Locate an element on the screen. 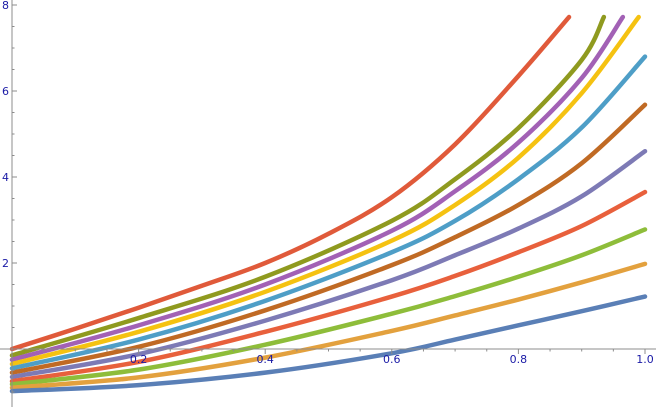 The image size is (658, 407). y-tick-label: 4 is located at coordinates (5, 177).